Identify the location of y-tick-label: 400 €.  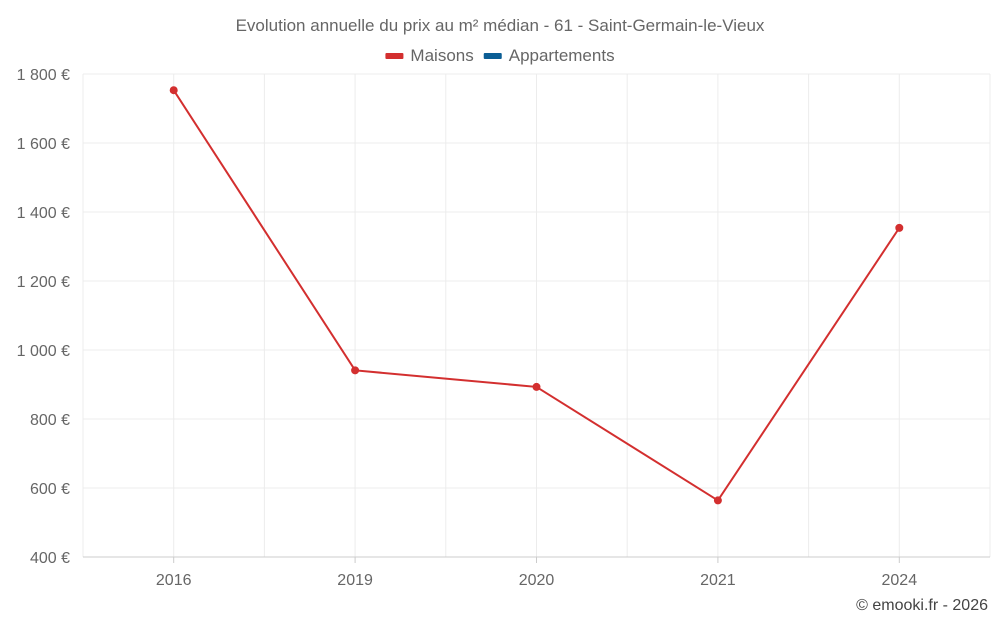
(50, 558).